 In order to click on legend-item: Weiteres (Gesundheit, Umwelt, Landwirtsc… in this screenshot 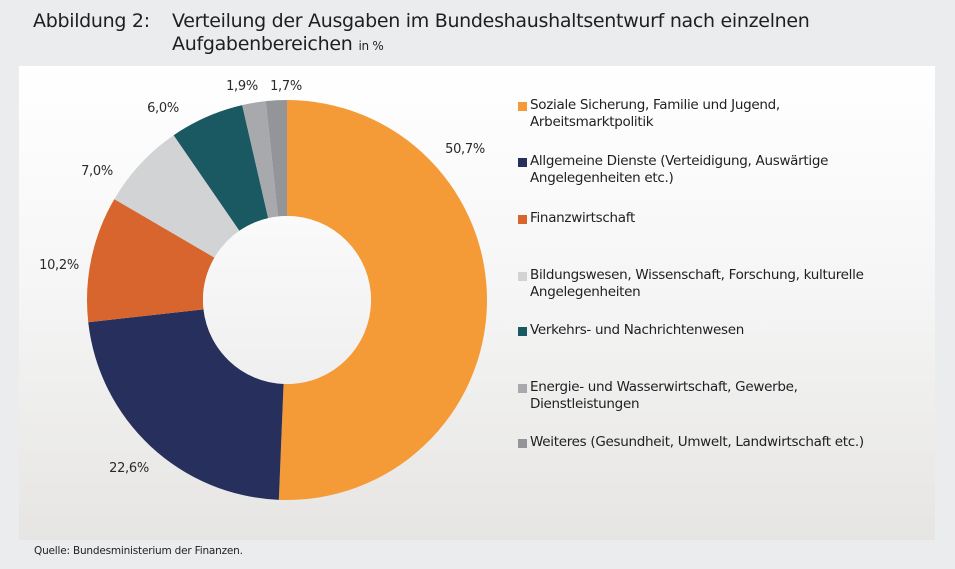, I will do `click(718, 442)`.